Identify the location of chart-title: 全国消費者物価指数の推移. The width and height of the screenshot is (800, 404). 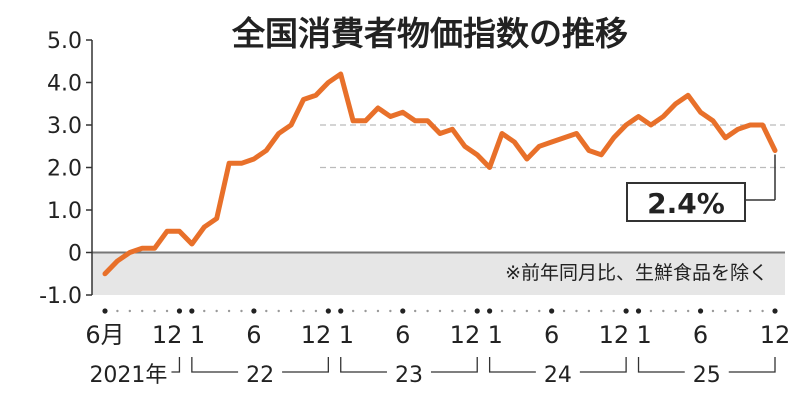
(429, 33).